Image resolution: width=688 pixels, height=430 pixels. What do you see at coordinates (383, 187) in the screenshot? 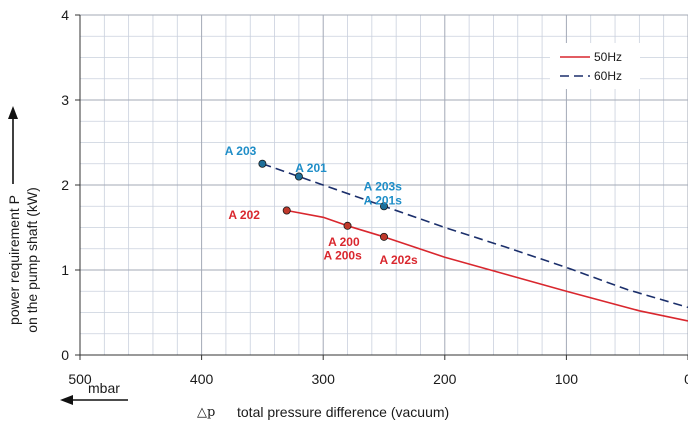
I see `model-annotation: A 203s` at bounding box center [383, 187].